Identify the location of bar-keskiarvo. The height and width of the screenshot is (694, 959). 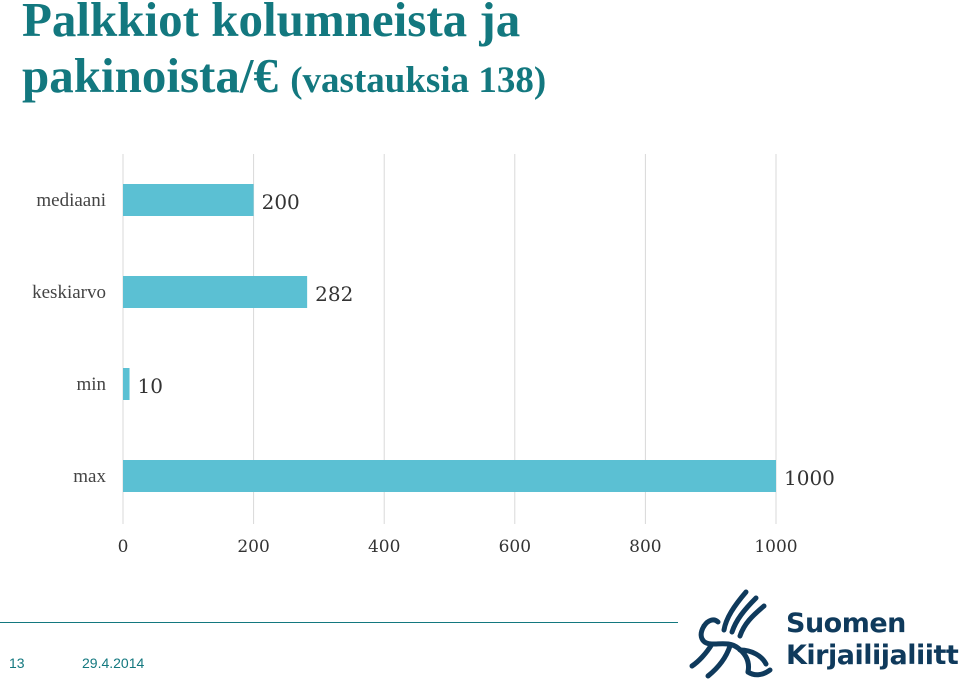
(215, 292).